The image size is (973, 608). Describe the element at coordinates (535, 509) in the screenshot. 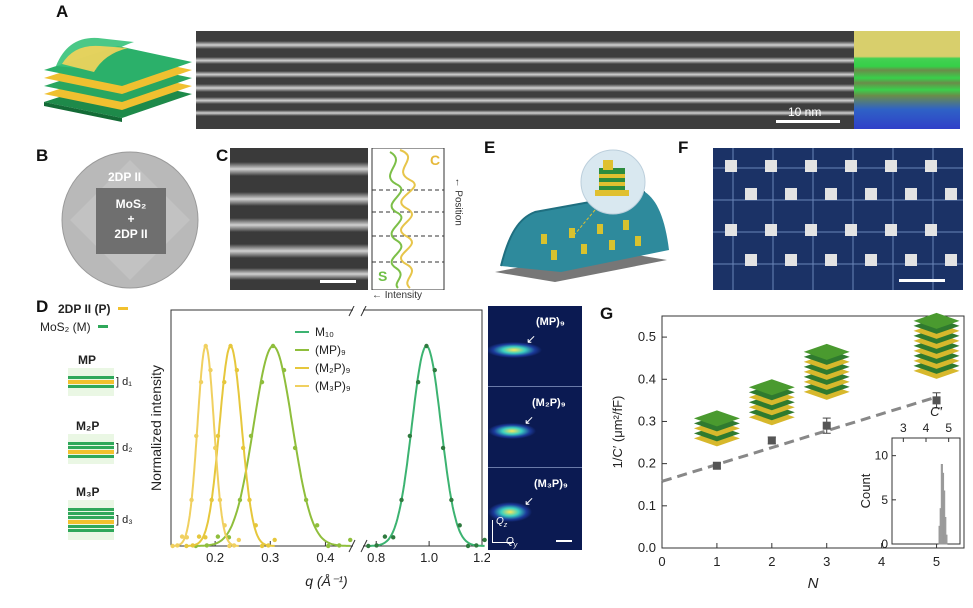

I see `inset-m3p: (M₃P)₉ ↙ Qz Qy` at that location.